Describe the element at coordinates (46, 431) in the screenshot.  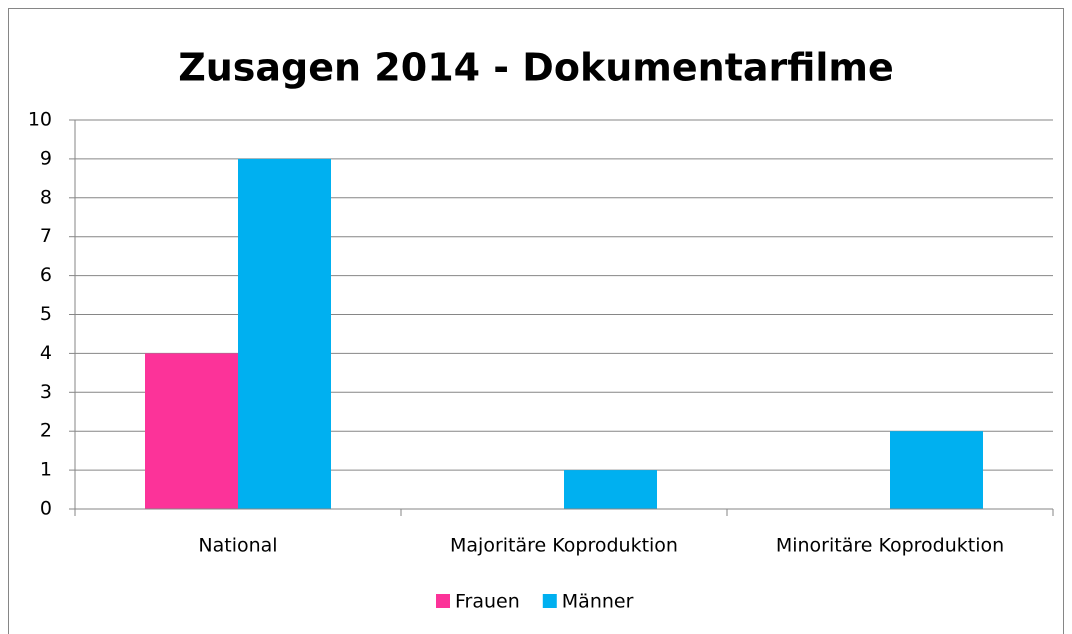
I see `y-tick-label: 2` at that location.